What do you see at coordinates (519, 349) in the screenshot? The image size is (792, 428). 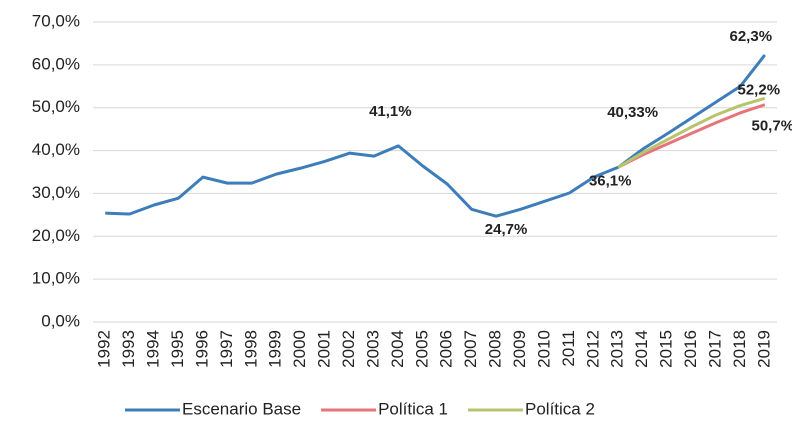 I see `x-tick-label: 2009` at bounding box center [519, 349].